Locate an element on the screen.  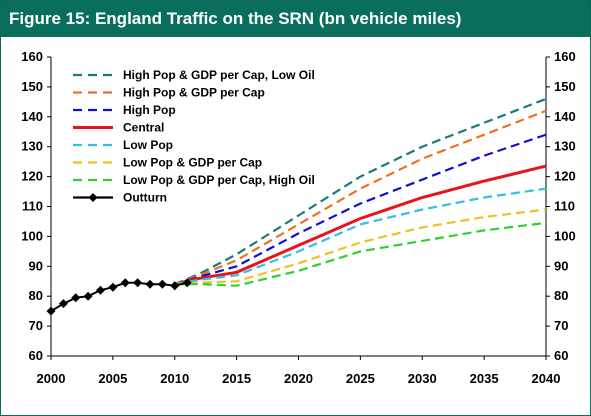
legend-label: High Pop & GDP per Cap, Low Oil is located at coordinates (219, 75).